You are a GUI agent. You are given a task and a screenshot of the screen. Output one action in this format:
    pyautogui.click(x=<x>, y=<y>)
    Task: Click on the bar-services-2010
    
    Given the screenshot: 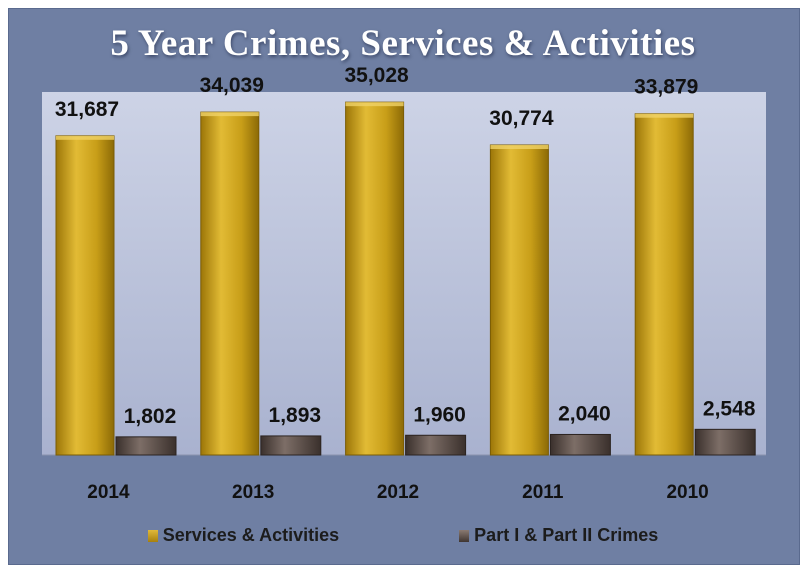 What is the action you would take?
    pyautogui.click(x=664, y=284)
    